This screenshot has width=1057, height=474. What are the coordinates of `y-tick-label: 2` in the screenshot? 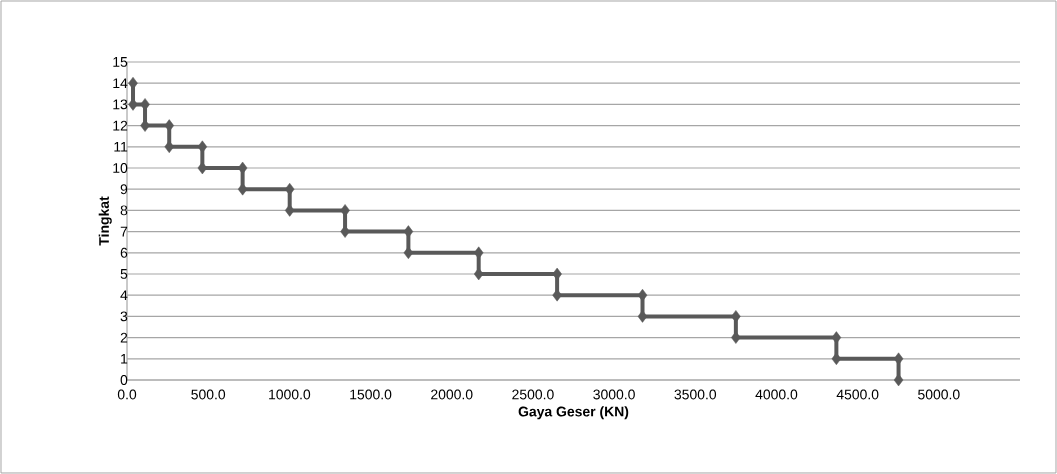 It's located at (124, 337).